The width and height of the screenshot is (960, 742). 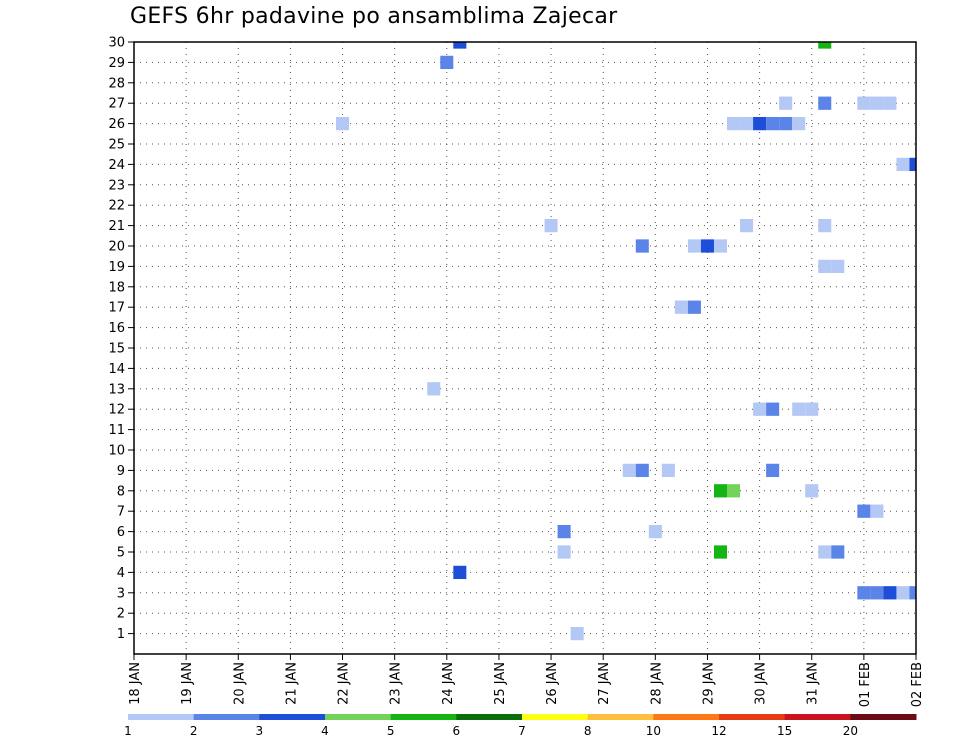 I want to click on y-tick-label: 19, so click(x=116, y=267).